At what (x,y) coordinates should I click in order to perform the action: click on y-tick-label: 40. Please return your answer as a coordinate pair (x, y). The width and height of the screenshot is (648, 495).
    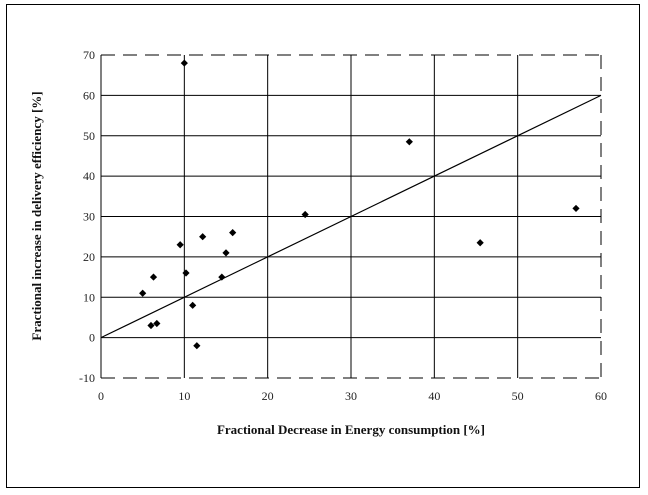
    Looking at the image, I should click on (89, 176).